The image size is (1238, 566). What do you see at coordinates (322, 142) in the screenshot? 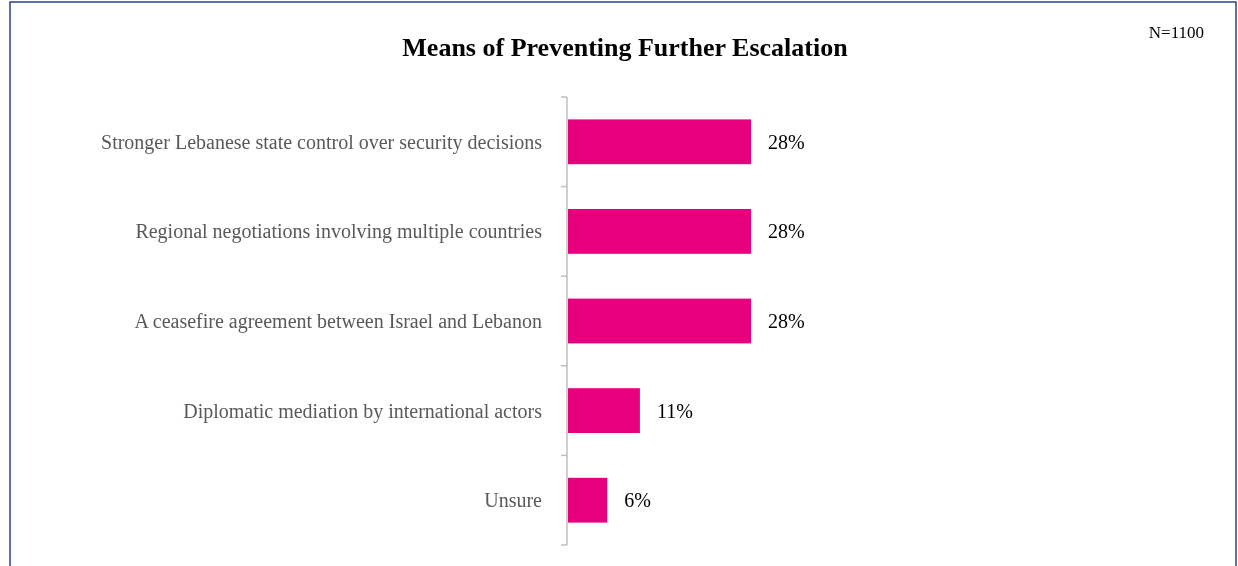
I see `y-tick-label: Stronger Lebanese state control over security decisions` at bounding box center [322, 142].